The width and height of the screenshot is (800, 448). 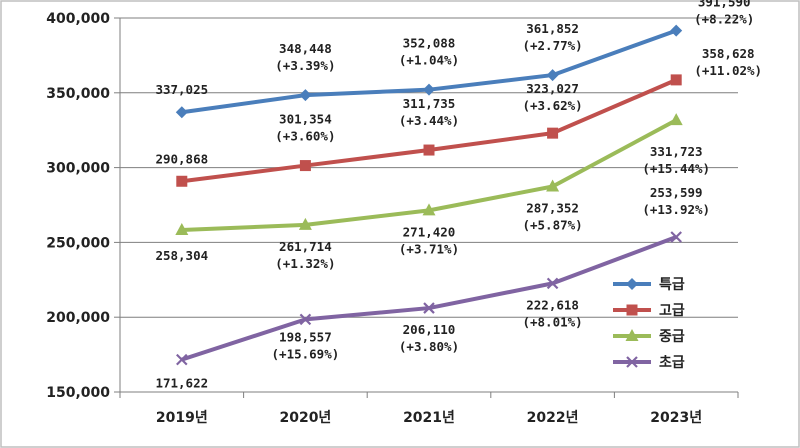 I want to click on y-tick-label: 400,000, so click(x=78, y=19).